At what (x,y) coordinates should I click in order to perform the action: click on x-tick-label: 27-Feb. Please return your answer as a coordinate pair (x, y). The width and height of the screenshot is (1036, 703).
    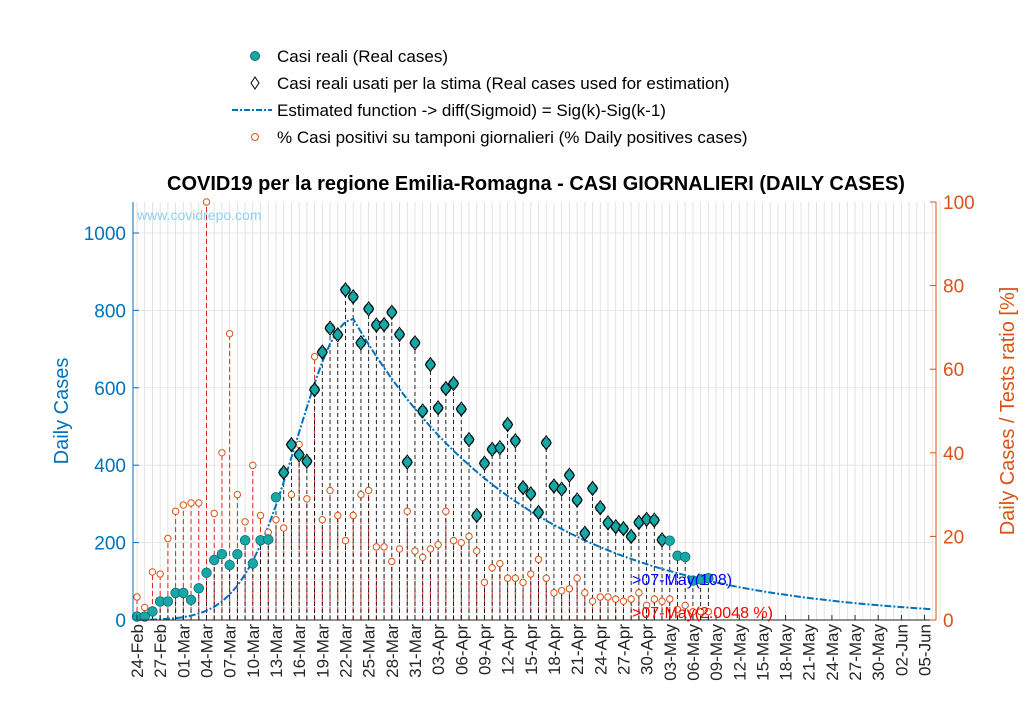
    Looking at the image, I should click on (160, 651).